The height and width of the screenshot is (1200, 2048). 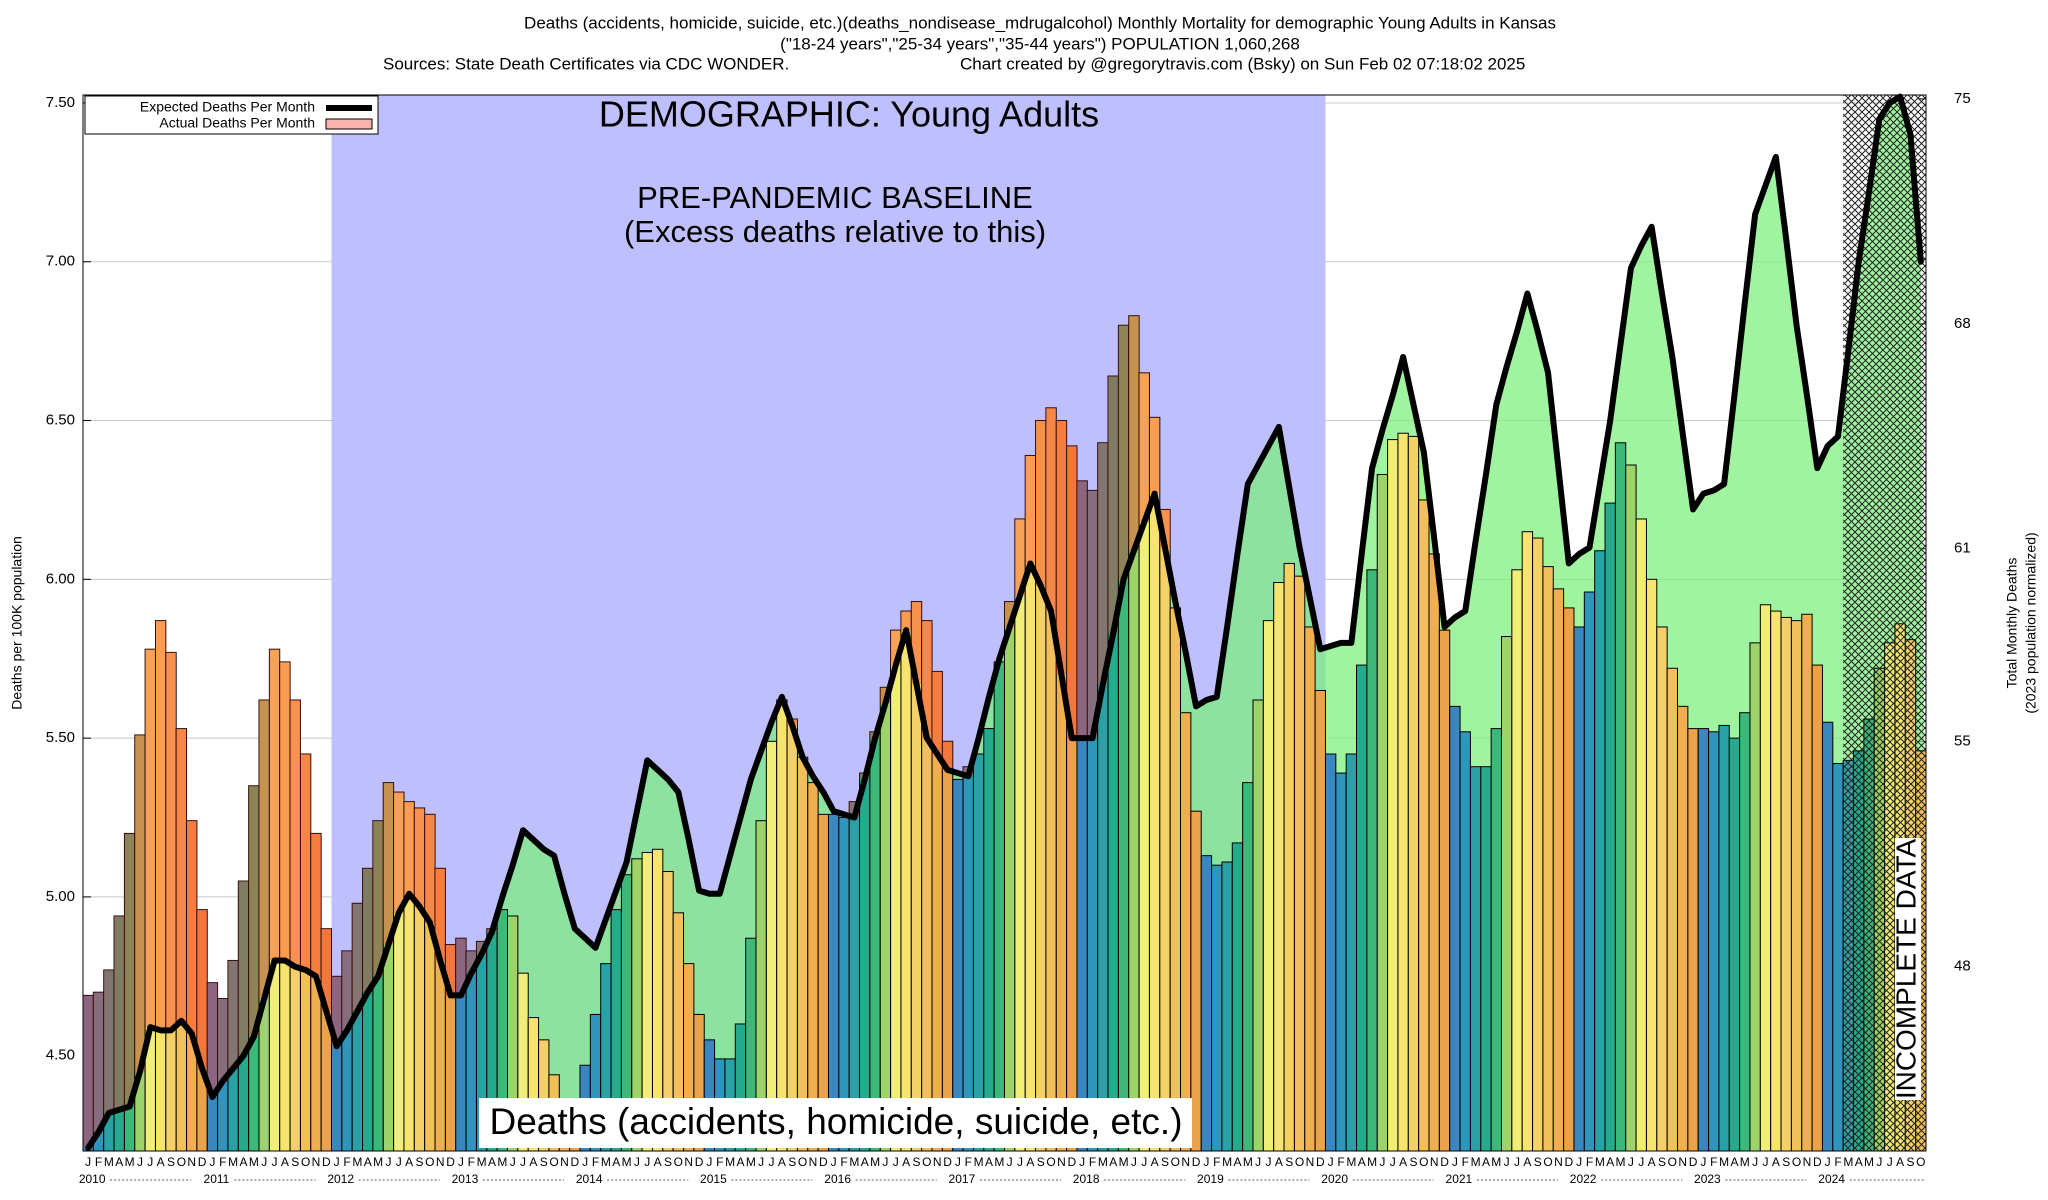 What do you see at coordinates (1962, 98) in the screenshot?
I see `y2-tick-label: 75` at bounding box center [1962, 98].